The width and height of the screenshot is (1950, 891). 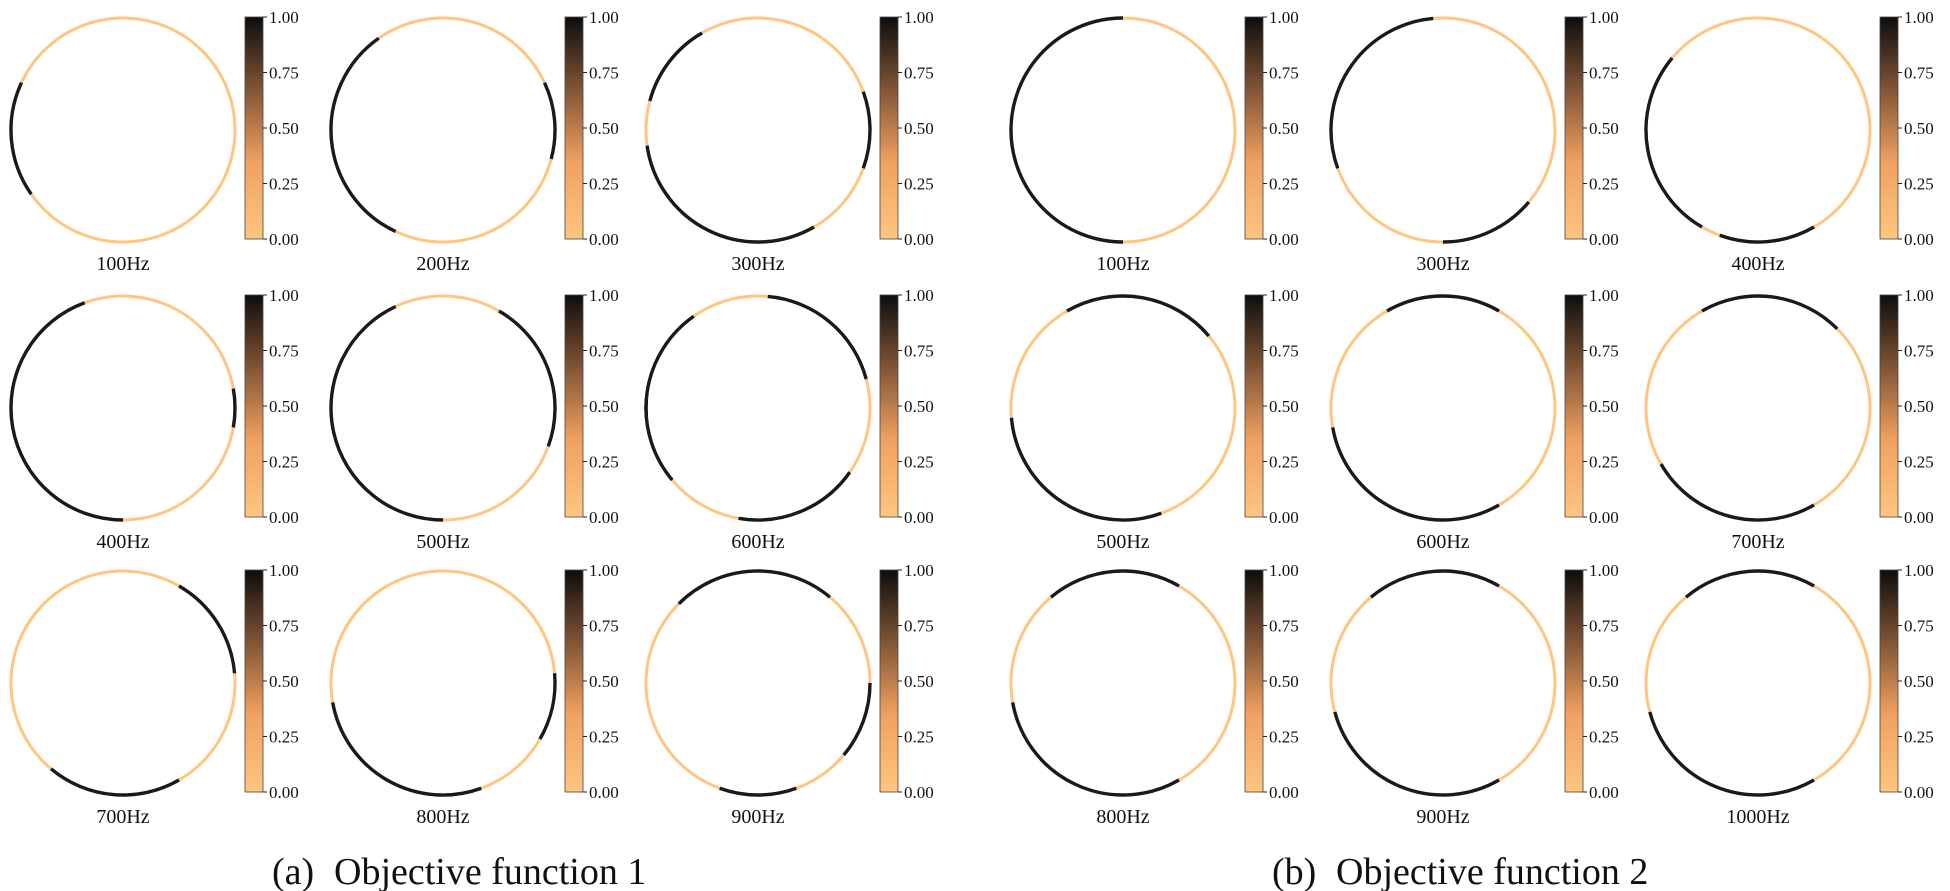 I want to click on subplot: 700Hz 1.00 0.75 0.50 0.25 0.00, so click(x=154, y=694).